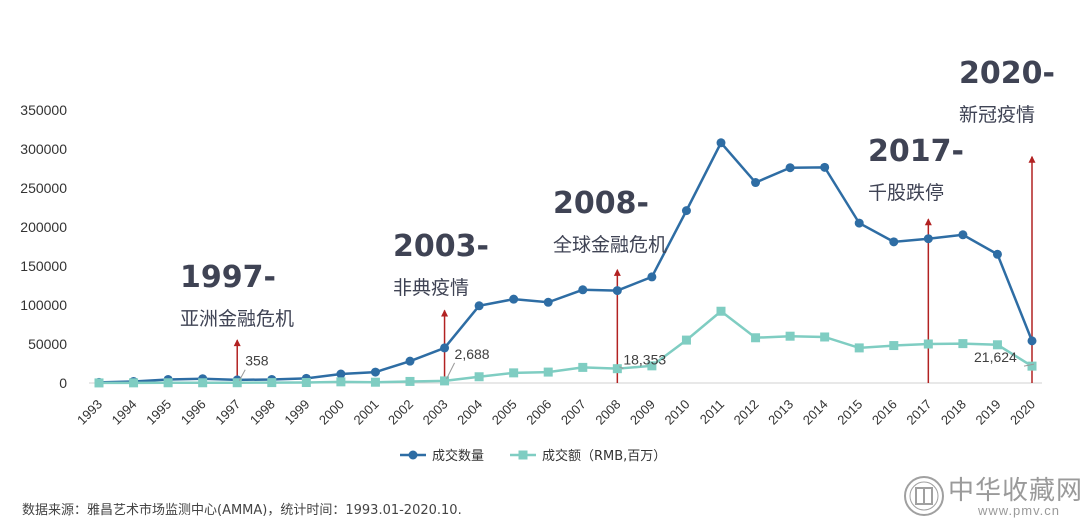 The image size is (1080, 527). What do you see at coordinates (237, 319) in the screenshot?
I see `event-label: 亚洲金融危机` at bounding box center [237, 319].